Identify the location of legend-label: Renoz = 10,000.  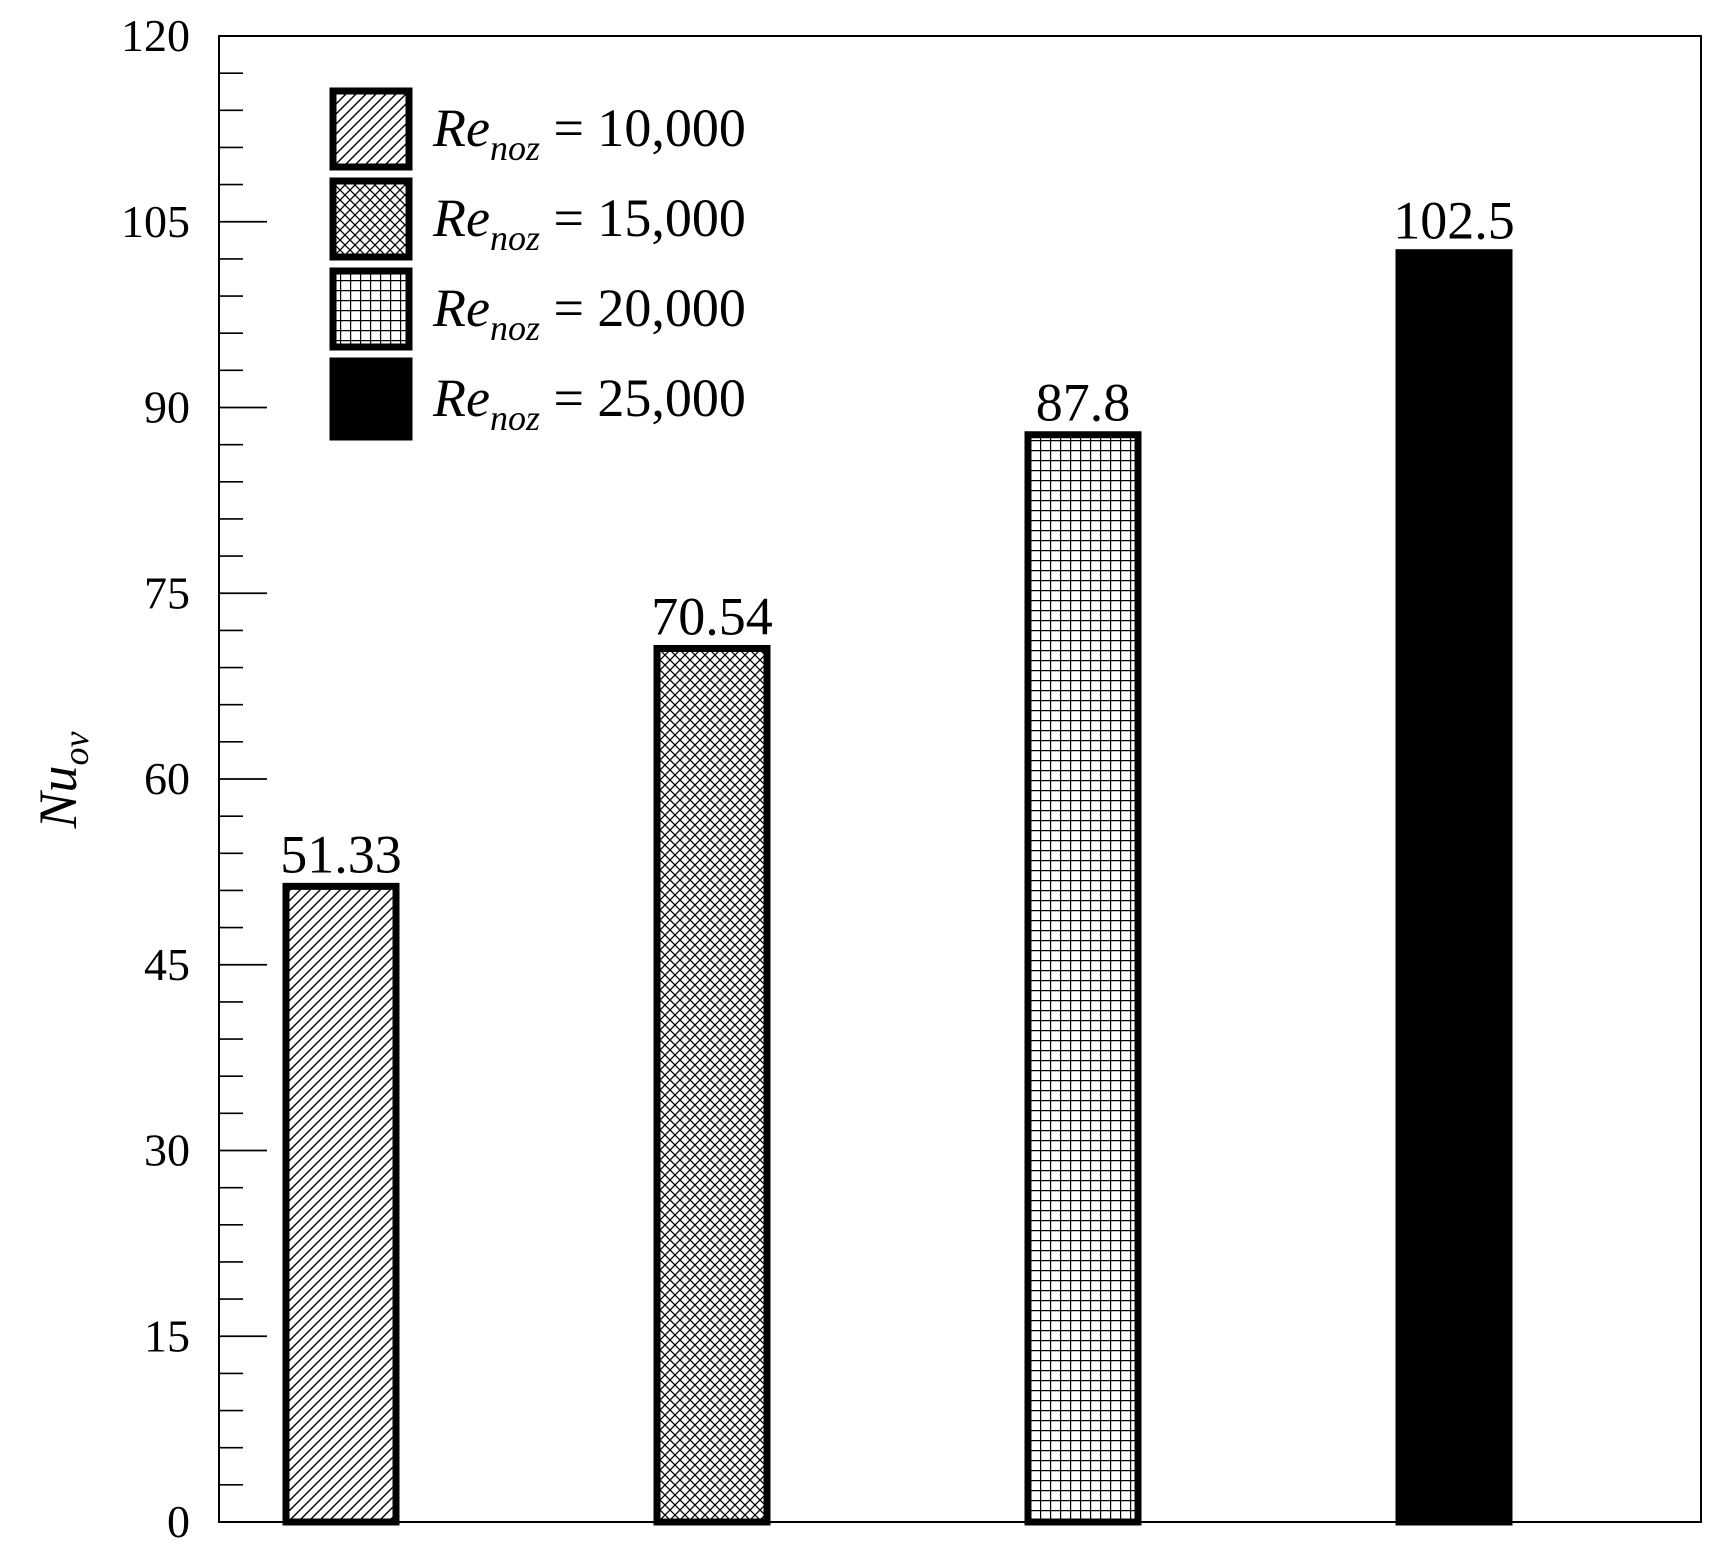
(589, 133).